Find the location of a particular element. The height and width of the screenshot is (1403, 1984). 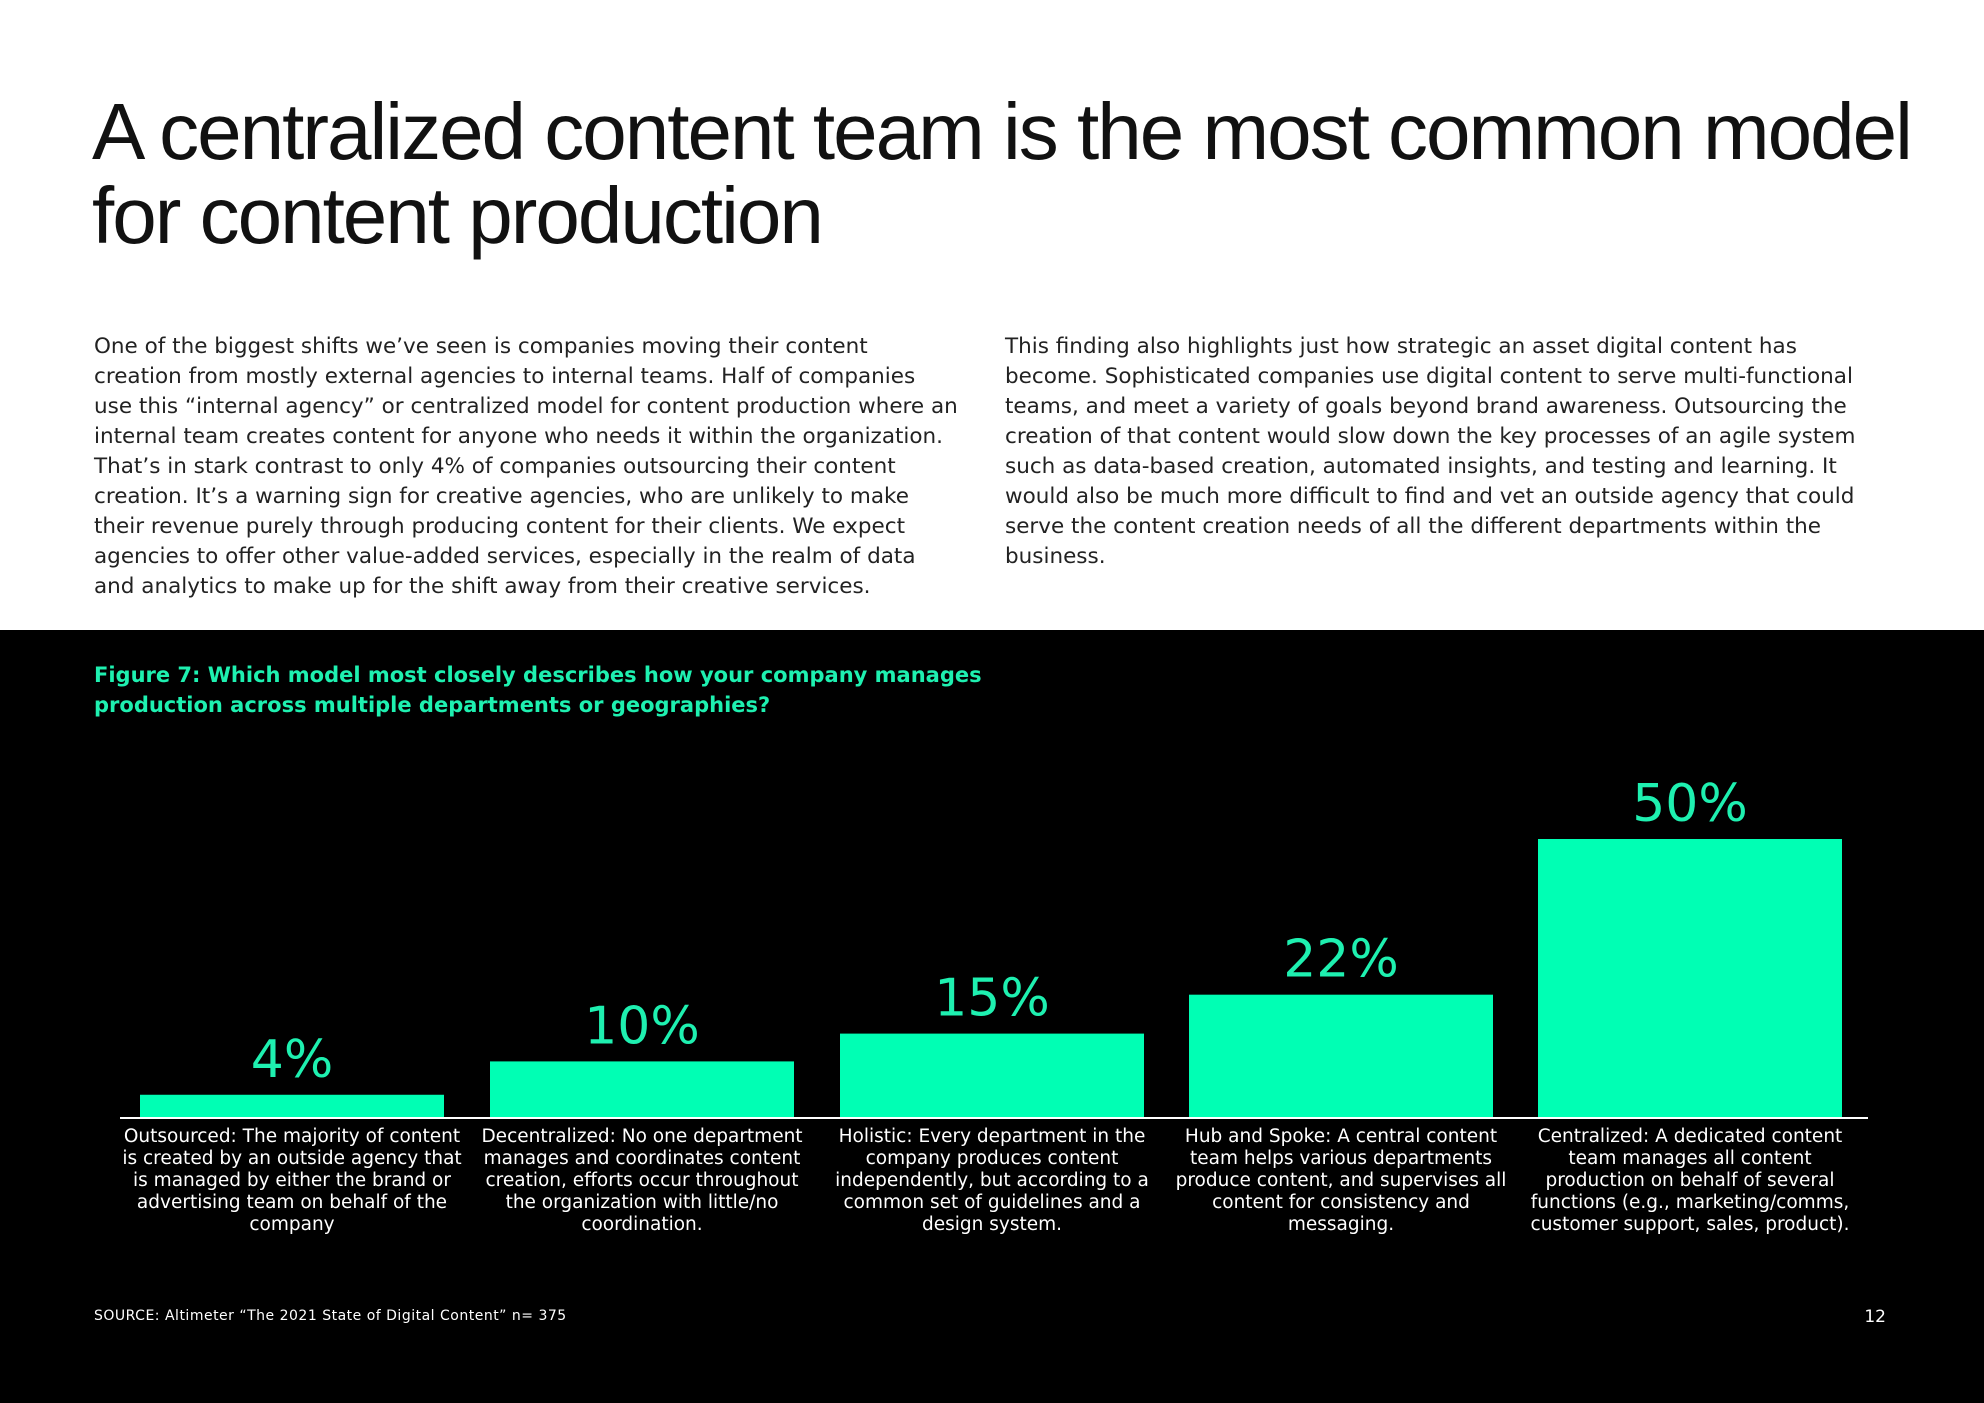

page-number: 12 is located at coordinates (1875, 1317).